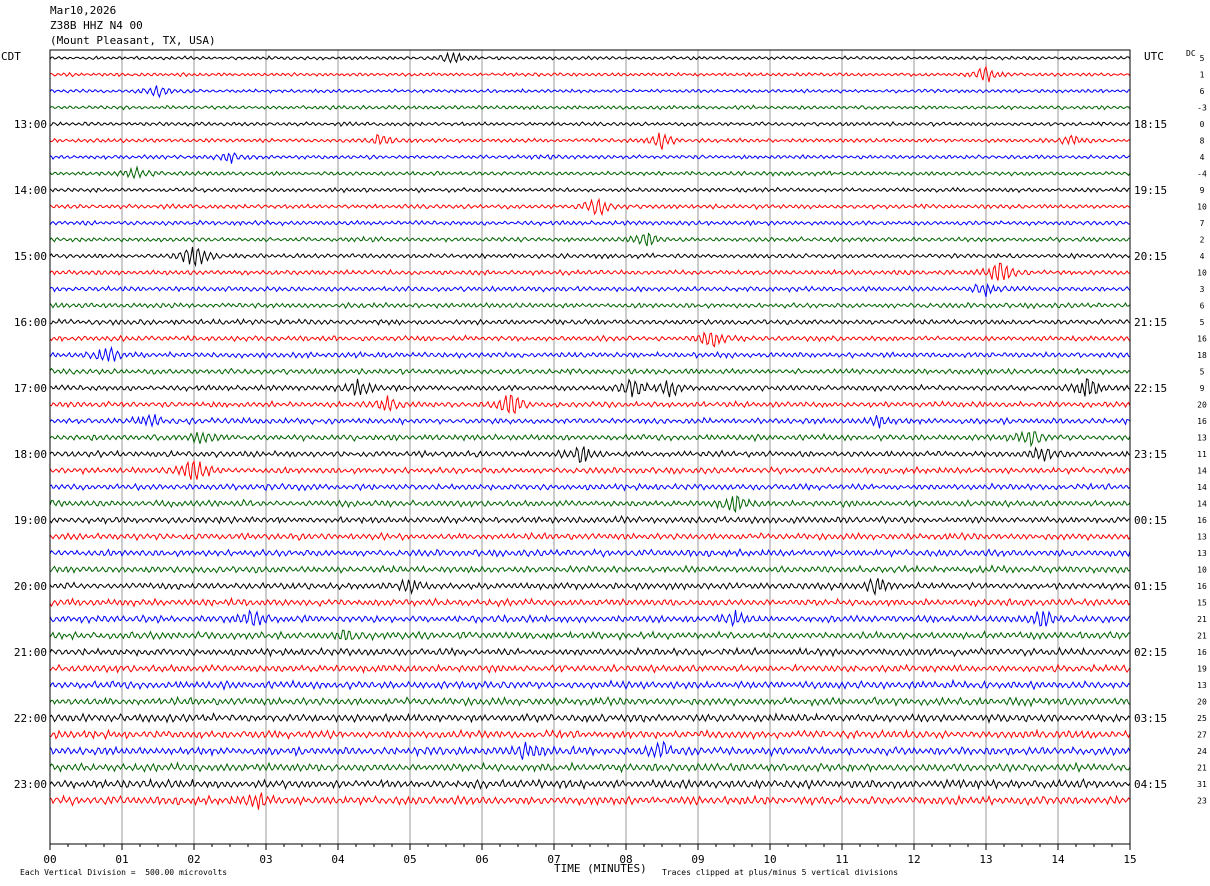 This screenshot has height=886, width=1210. I want to click on x-tick-label: 05, so click(409, 859).